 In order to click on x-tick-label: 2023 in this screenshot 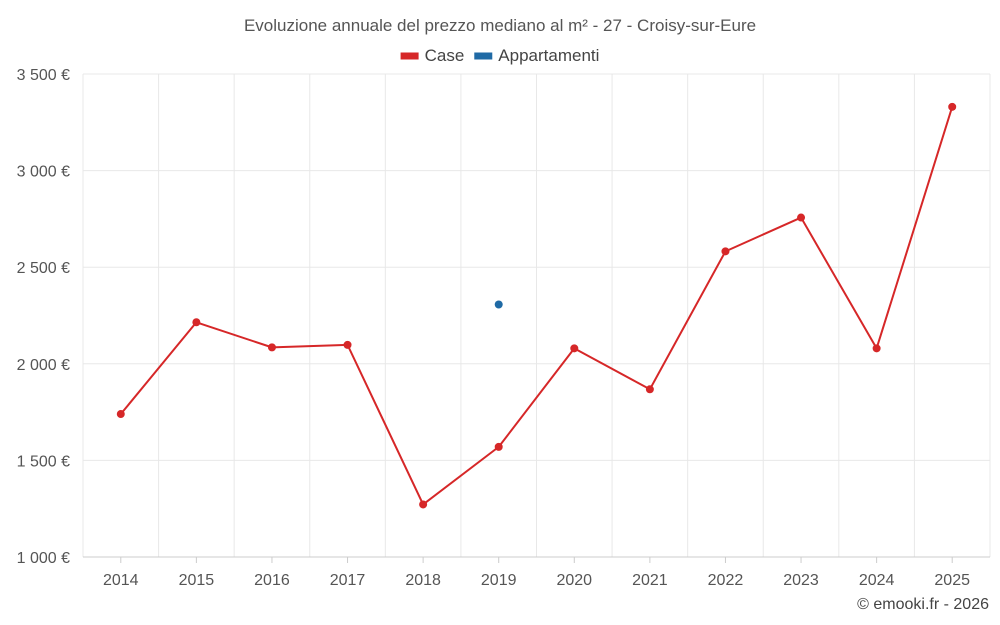, I will do `click(801, 580)`.